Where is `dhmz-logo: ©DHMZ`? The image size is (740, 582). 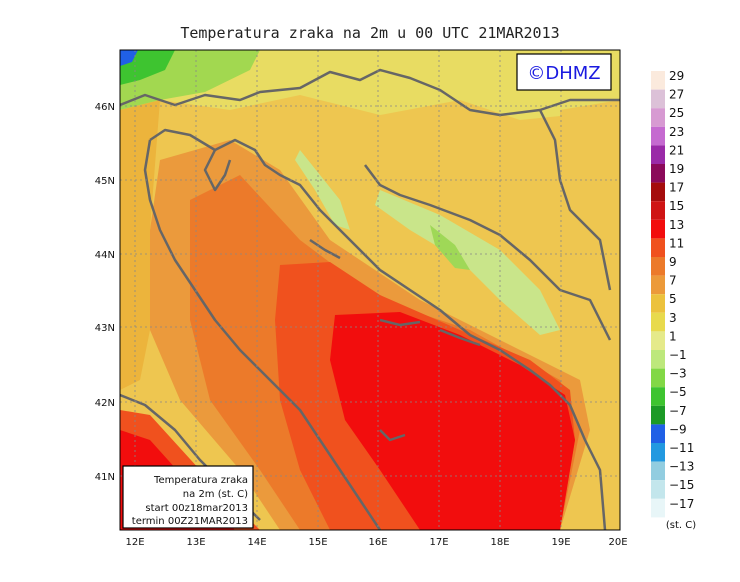 dhmz-logo: ©DHMZ is located at coordinates (564, 72).